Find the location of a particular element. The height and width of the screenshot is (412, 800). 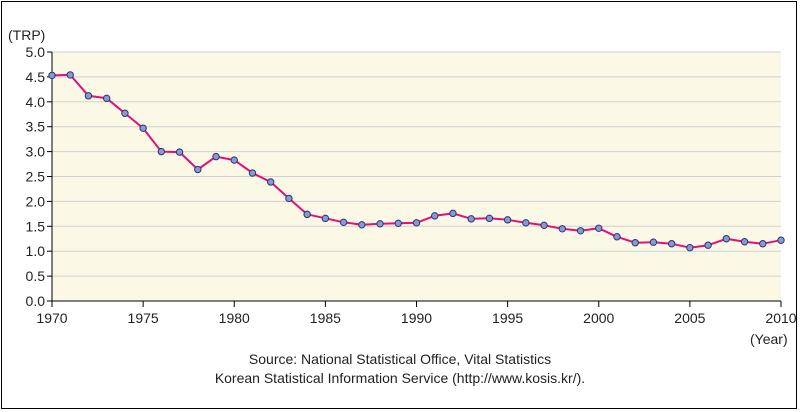

x-tick-label: 1970 is located at coordinates (51, 318).